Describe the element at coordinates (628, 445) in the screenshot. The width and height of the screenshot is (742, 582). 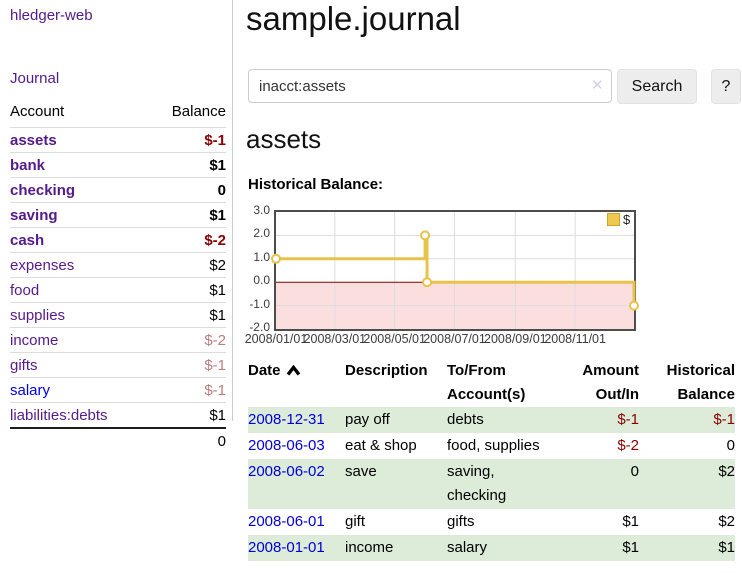
I see `transaction-amount: $-2` at that location.